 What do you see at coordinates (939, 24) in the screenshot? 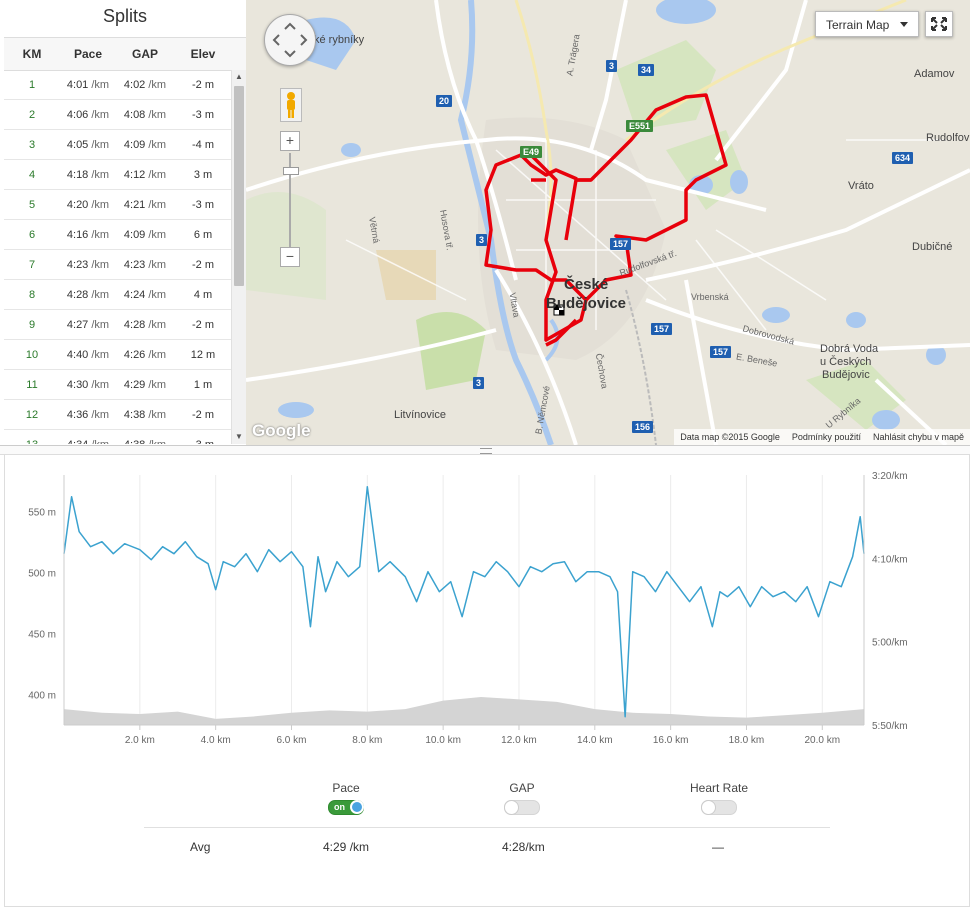
I see `fullscreen-button` at bounding box center [939, 24].